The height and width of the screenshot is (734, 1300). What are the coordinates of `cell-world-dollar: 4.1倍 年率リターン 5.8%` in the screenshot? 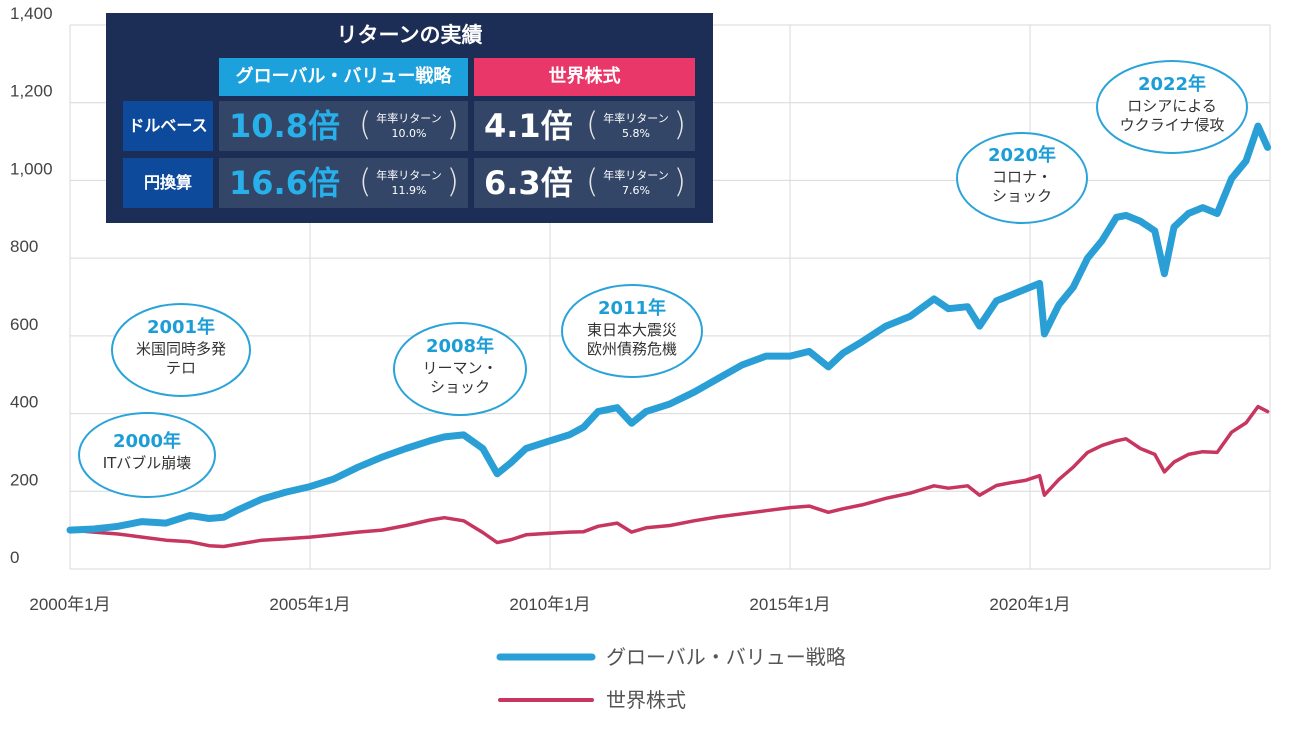 It's located at (584, 126).